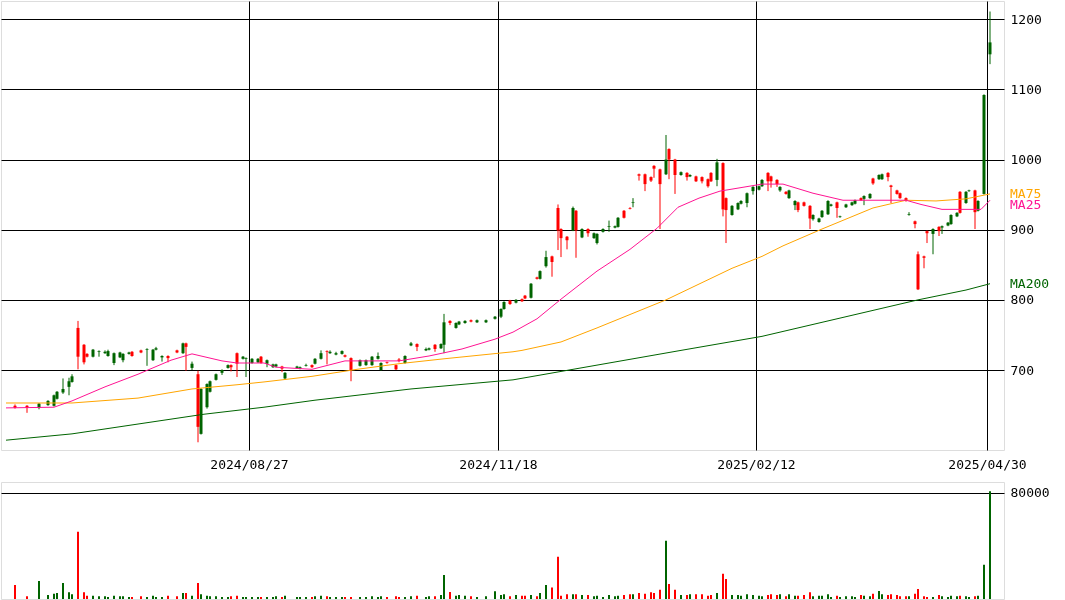 Image resolution: width=1065 pixels, height=600 pixels. I want to click on series-label: MA200, so click(1030, 283).